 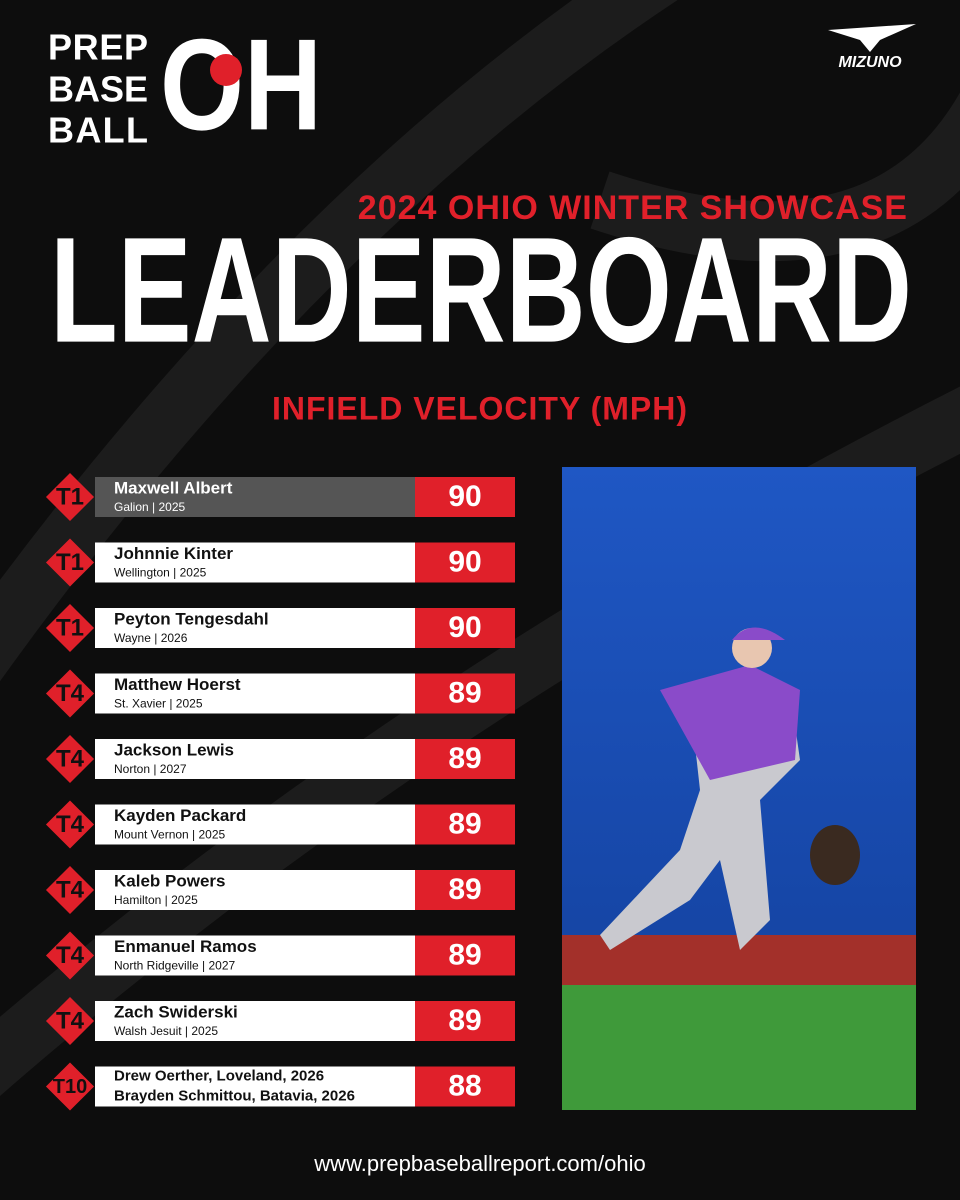 What do you see at coordinates (480, 408) in the screenshot?
I see `metric: INFIELD VELOCITY (MPH)` at bounding box center [480, 408].